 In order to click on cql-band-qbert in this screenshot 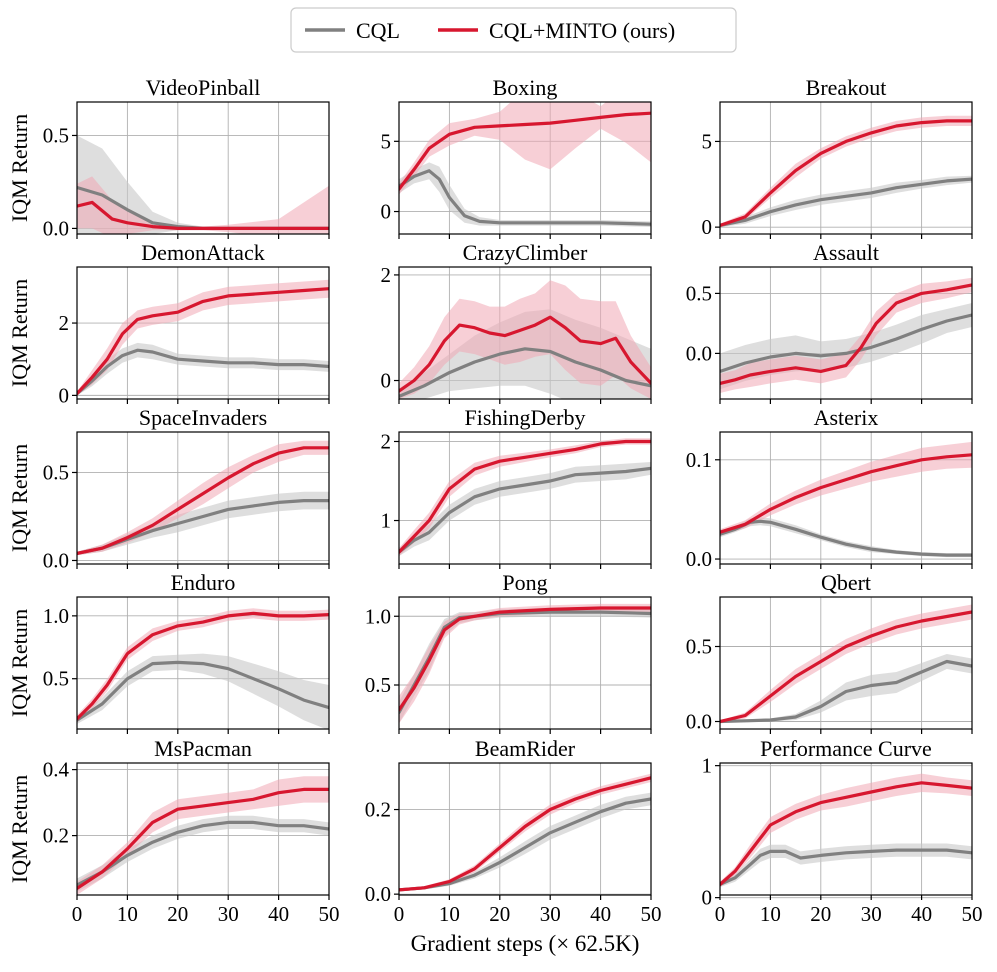, I will do `click(846, 688)`.